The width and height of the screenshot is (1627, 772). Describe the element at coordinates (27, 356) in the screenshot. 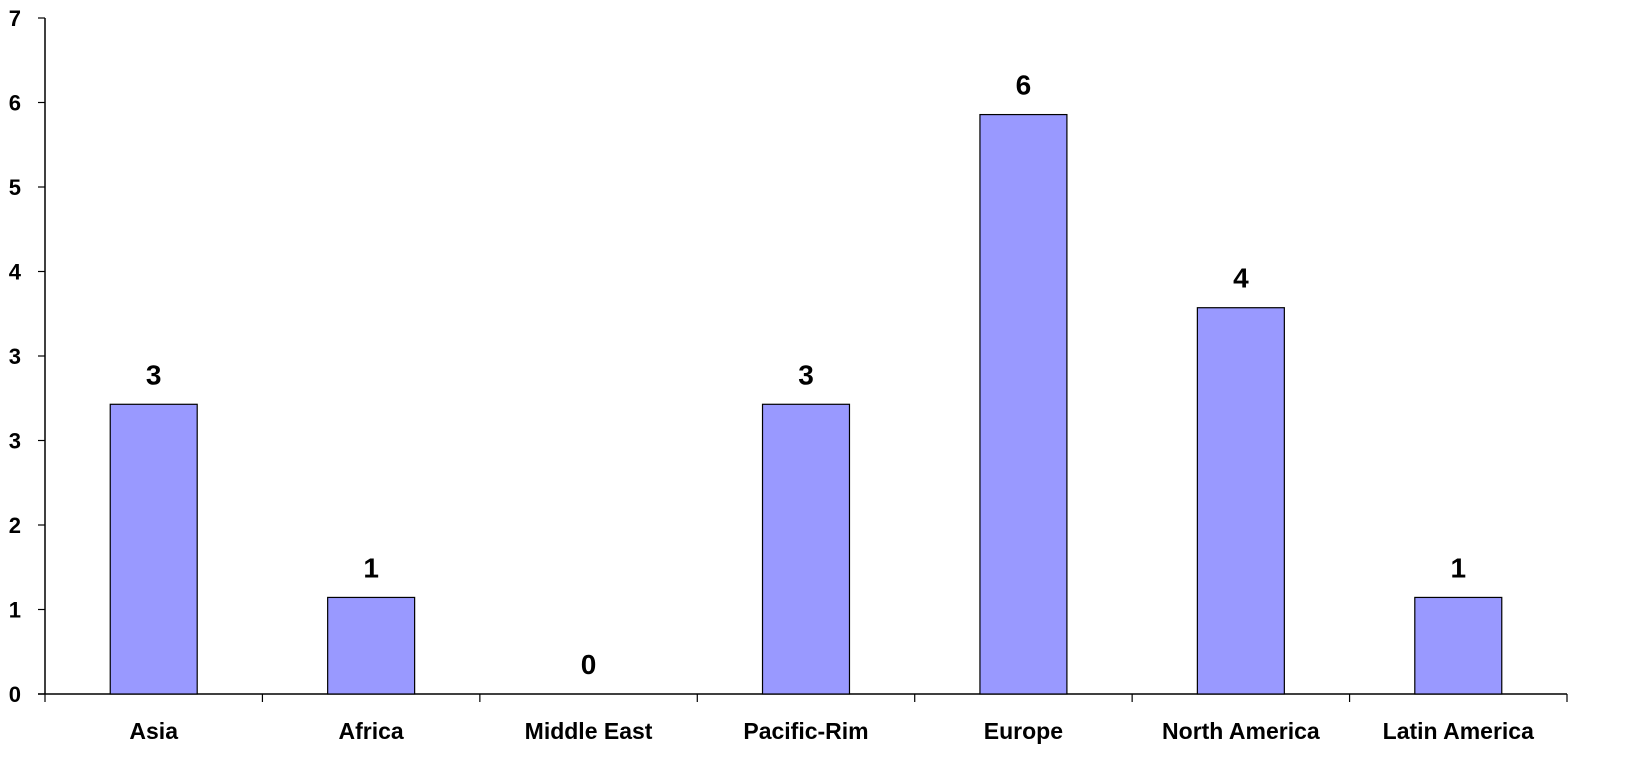

I see `y-axis-ticks: 0 1 2 3 3 4 5 6 7` at that location.